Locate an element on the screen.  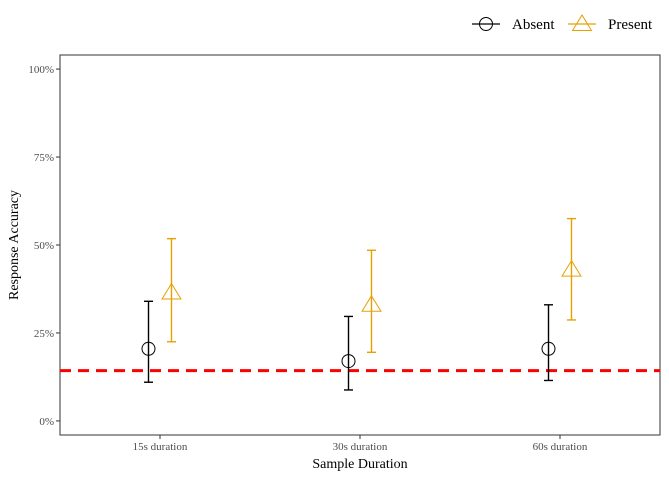
y-tick-label: 0% is located at coordinates (46, 422).